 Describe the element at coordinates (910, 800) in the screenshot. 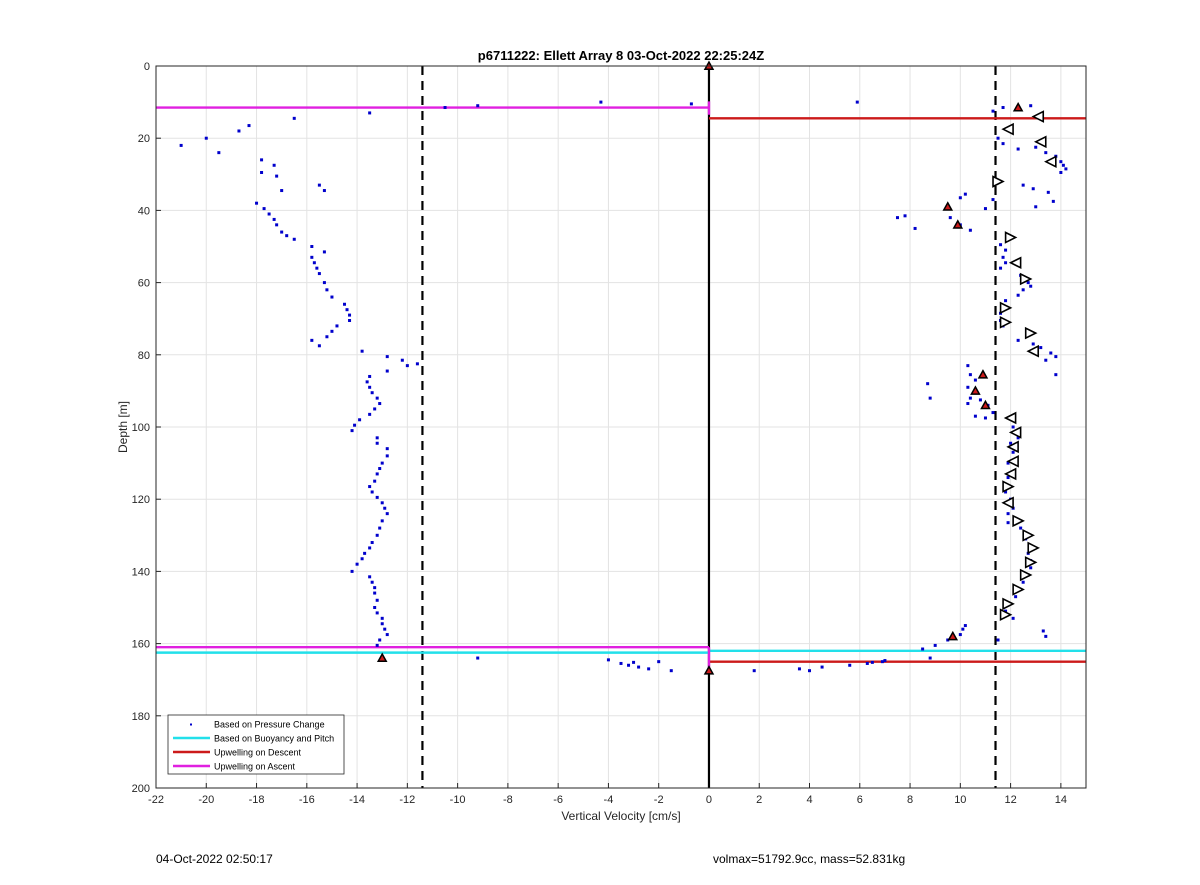

I see `x-tick-label: 8` at that location.